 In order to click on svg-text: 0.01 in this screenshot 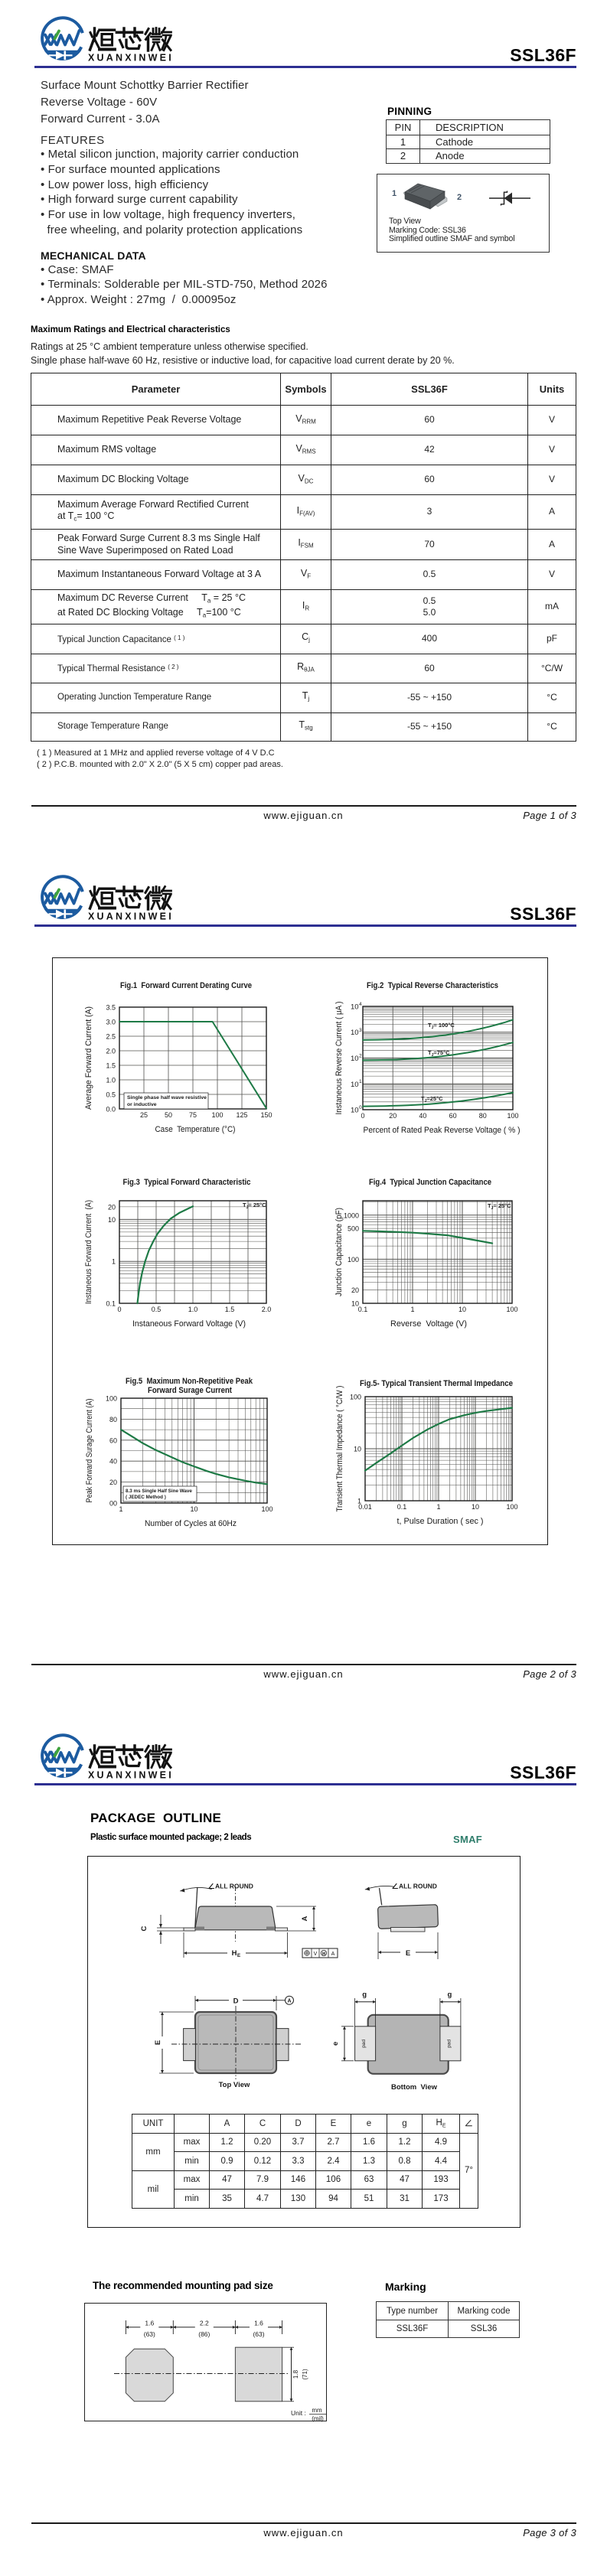, I will do `click(365, 1507)`.